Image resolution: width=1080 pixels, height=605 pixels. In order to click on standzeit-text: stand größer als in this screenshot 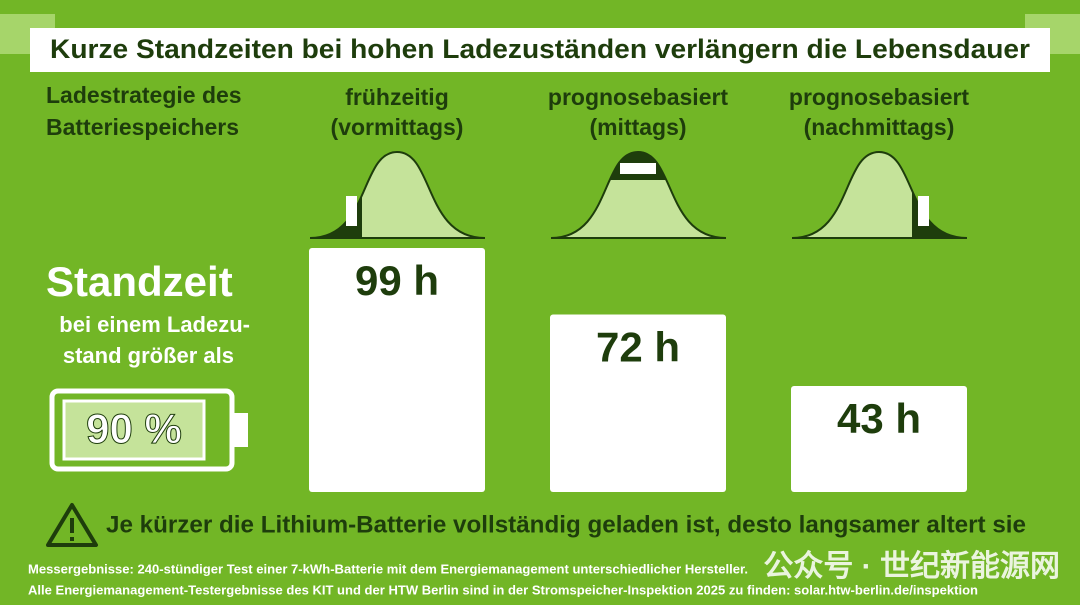, I will do `click(148, 355)`.